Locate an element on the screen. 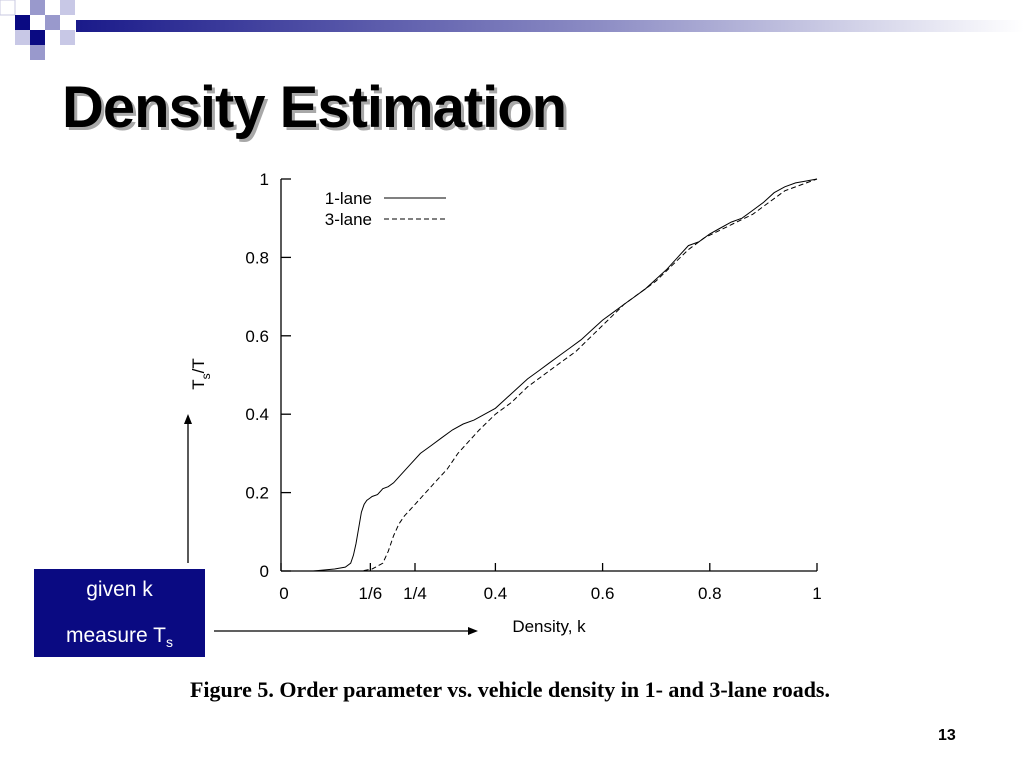 The image size is (1024, 768). y-tick-label: 0.2 is located at coordinates (257, 493).